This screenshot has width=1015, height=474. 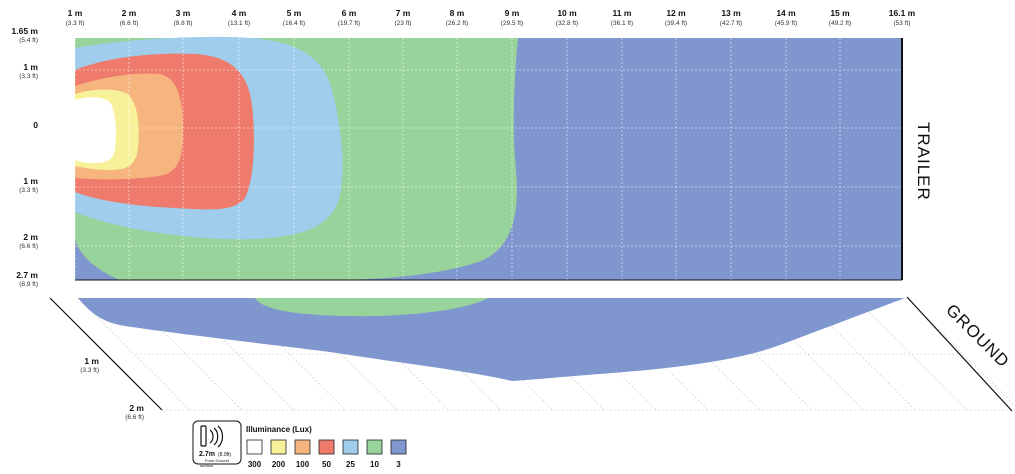 I want to click on height-badge-note: From Ground, so click(x=217, y=460).